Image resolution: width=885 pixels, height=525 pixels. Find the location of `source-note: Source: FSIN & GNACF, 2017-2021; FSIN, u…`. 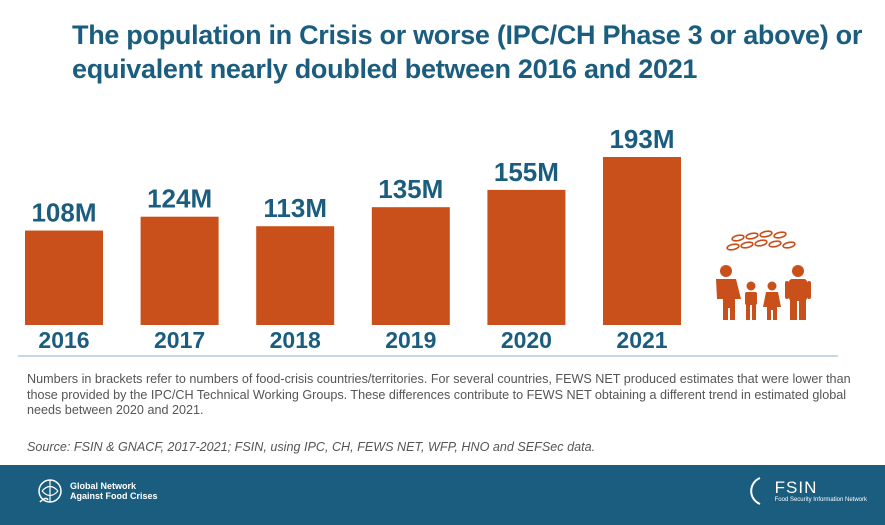

source-note: Source: FSIN & GNACF, 2017-2021; FSIN, u… is located at coordinates (311, 447).